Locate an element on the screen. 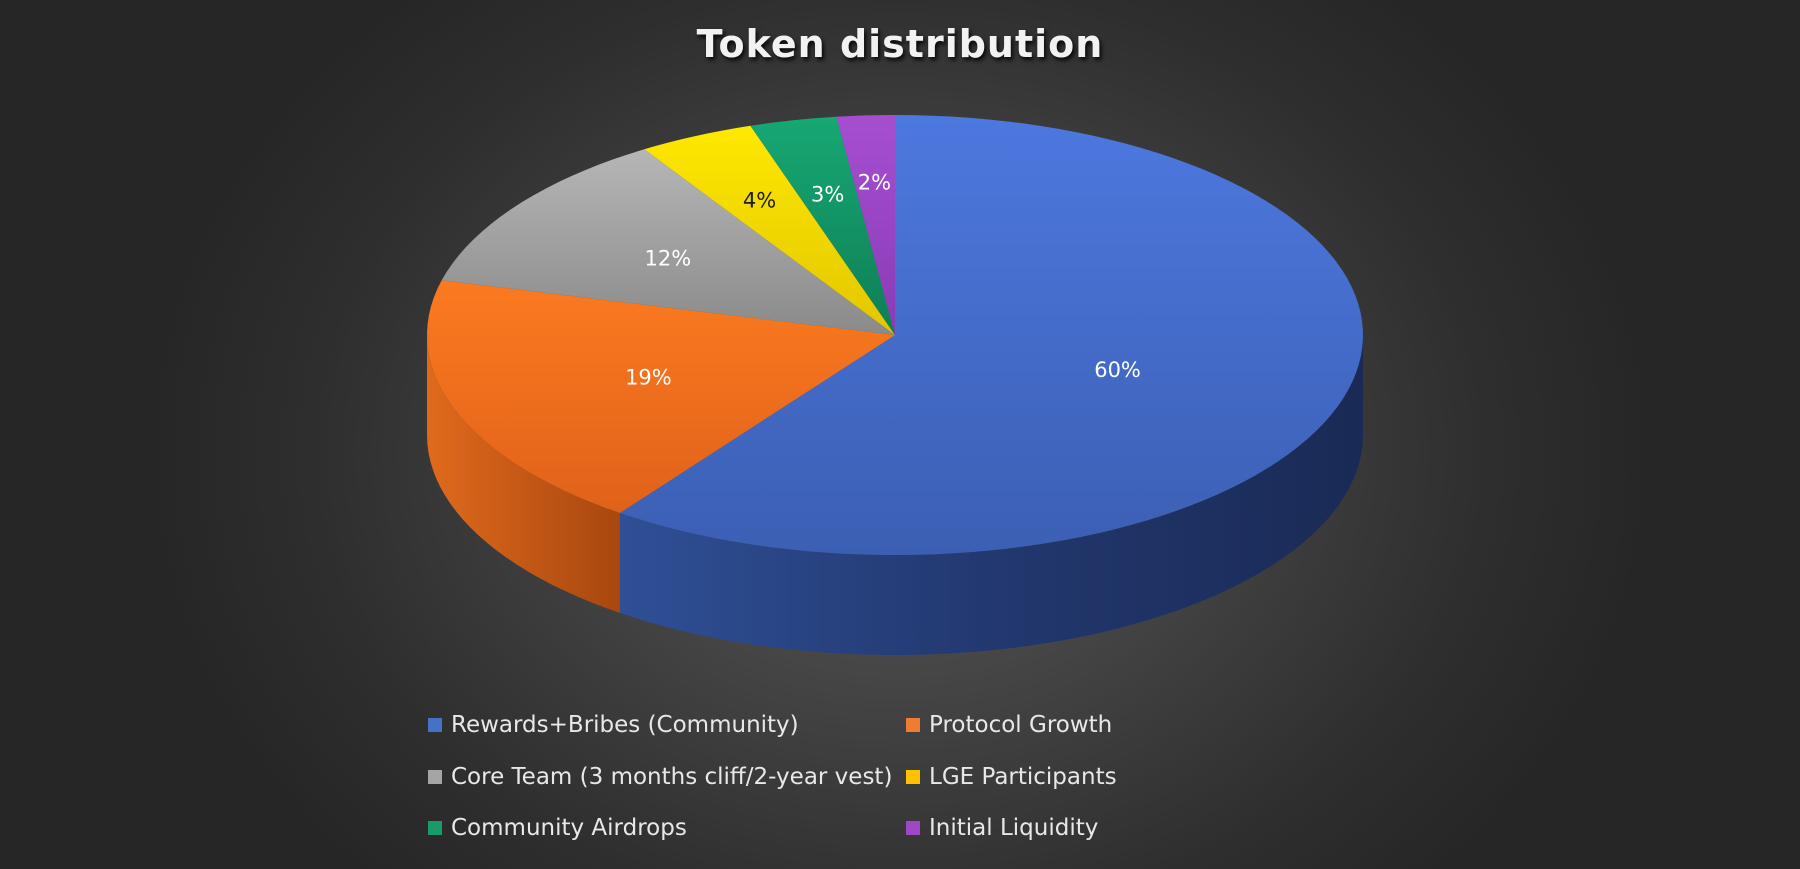 This screenshot has height=869, width=1800. pie-slice-liquidity is located at coordinates (865, 225).